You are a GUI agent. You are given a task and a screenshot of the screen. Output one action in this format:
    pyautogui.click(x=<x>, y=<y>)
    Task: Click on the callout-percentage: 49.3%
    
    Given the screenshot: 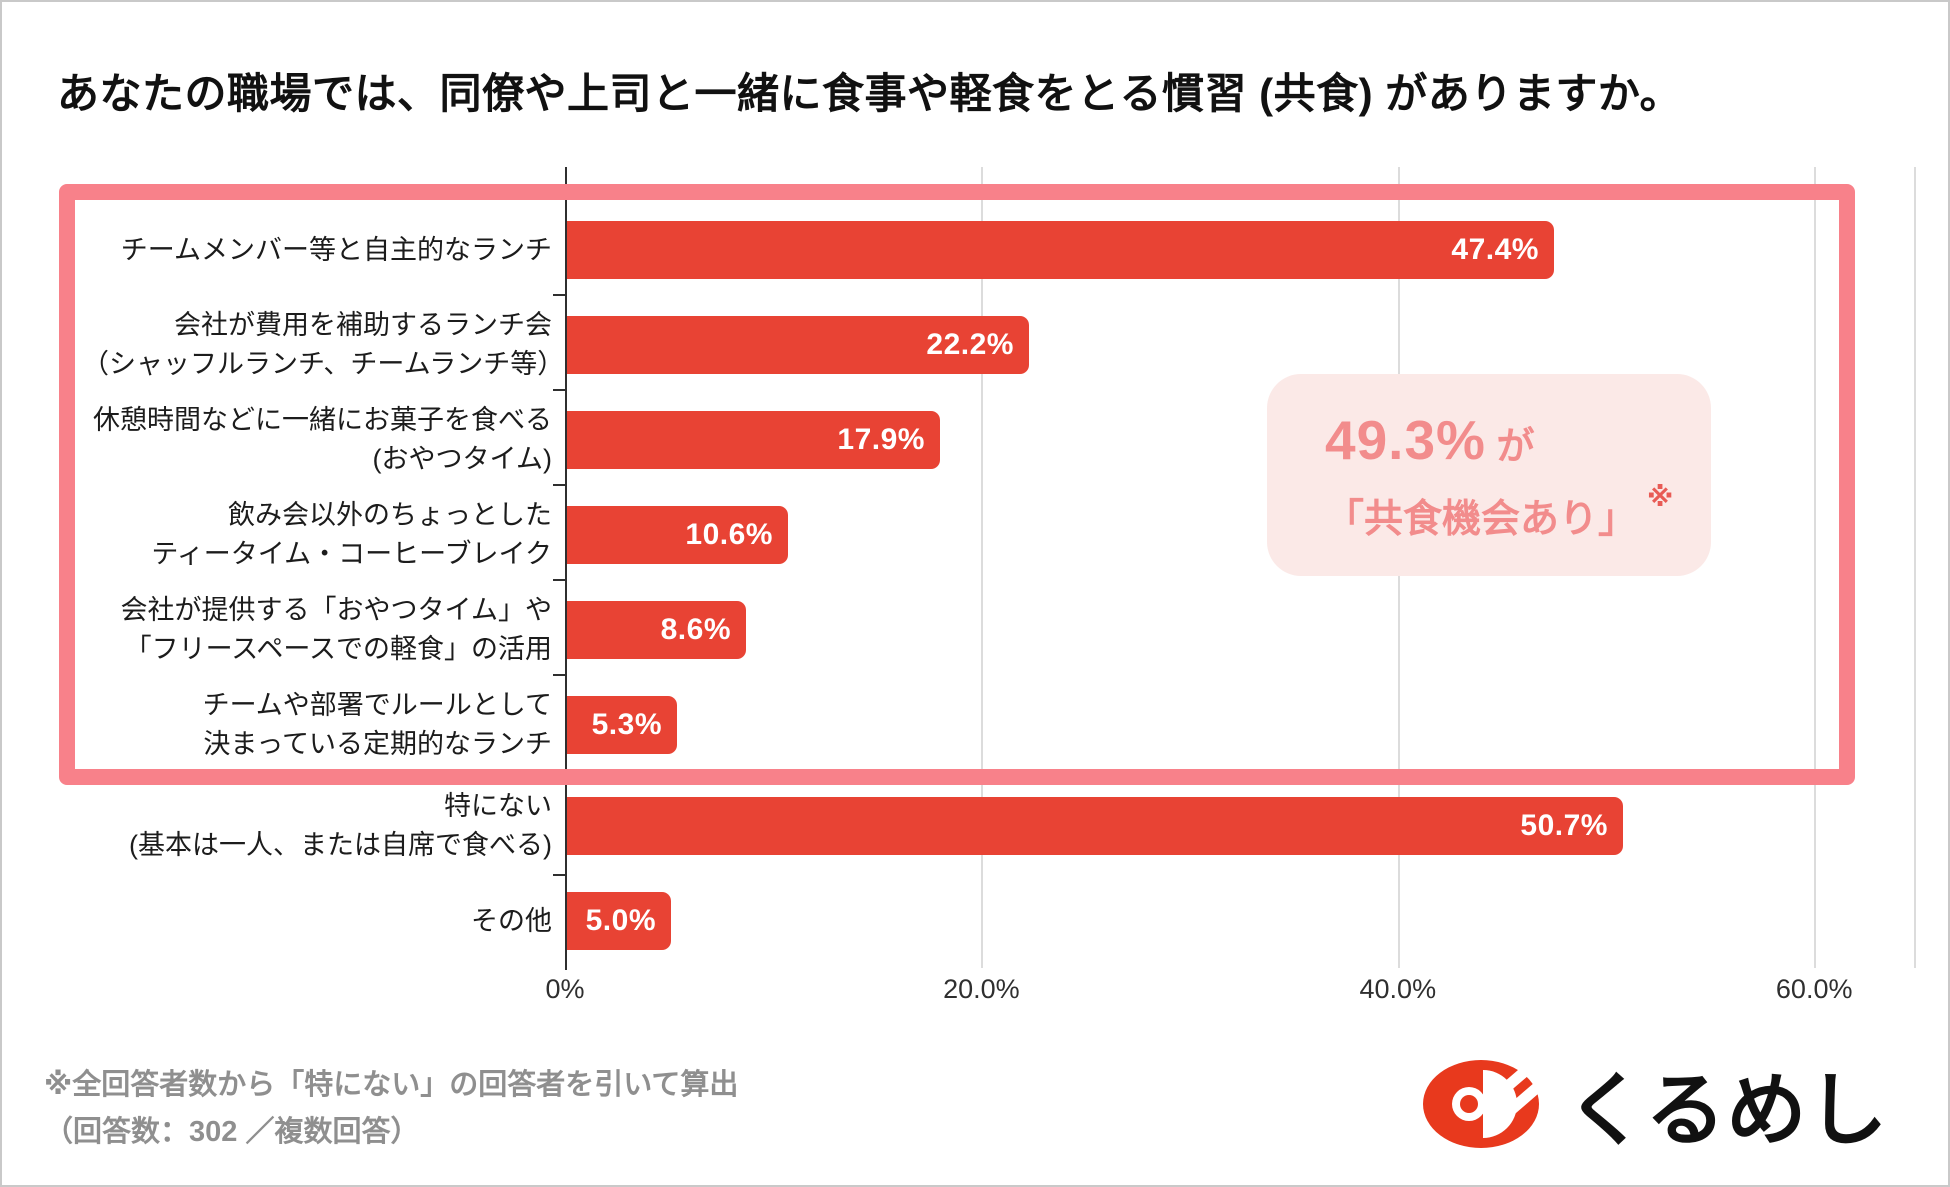 What is the action you would take?
    pyautogui.click(x=1405, y=440)
    